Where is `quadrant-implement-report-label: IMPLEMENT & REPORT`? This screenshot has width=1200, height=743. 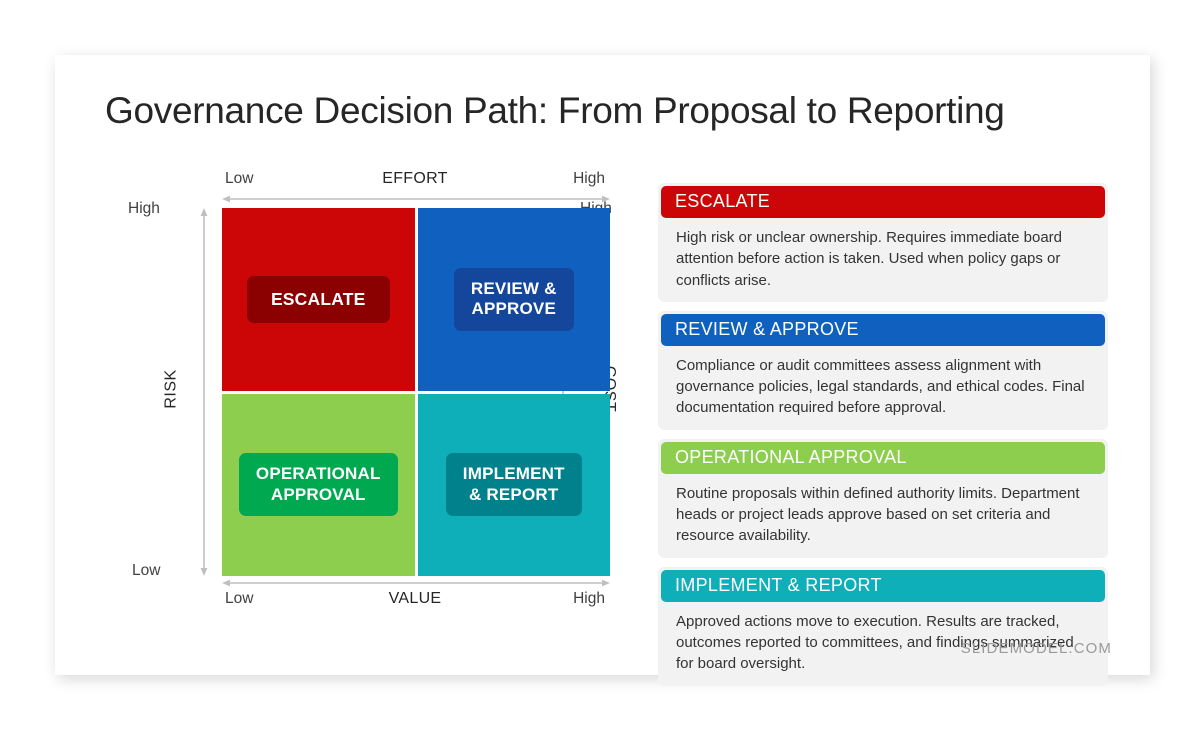
quadrant-implement-report-label: IMPLEMENT & REPORT is located at coordinates (513, 485).